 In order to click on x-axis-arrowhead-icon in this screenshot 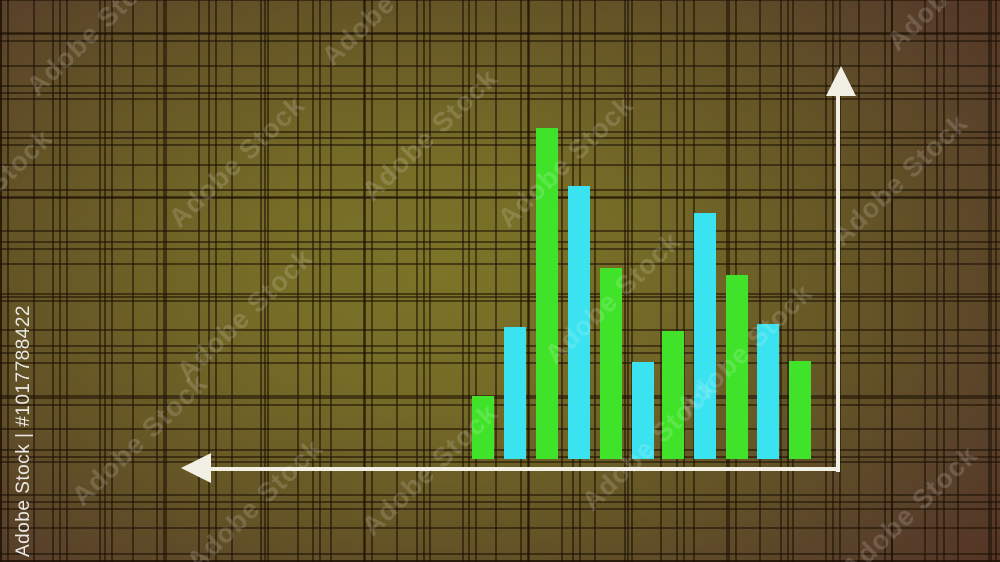, I will do `click(196, 468)`.